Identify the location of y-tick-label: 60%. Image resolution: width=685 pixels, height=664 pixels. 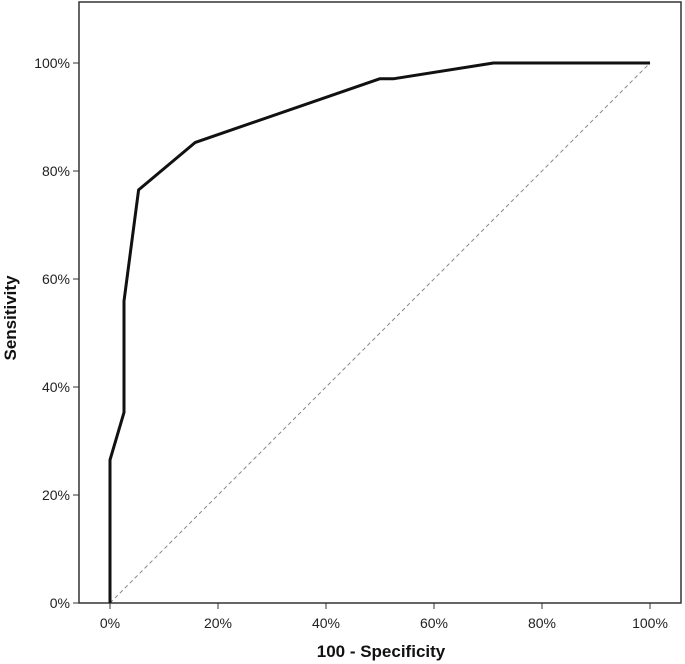
(56, 279).